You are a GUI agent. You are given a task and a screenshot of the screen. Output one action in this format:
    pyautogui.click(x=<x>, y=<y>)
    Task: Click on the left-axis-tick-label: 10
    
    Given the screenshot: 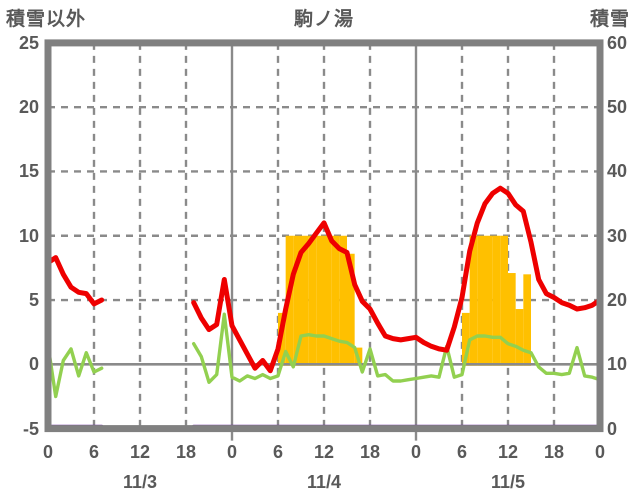 What is the action you would take?
    pyautogui.click(x=28, y=235)
    